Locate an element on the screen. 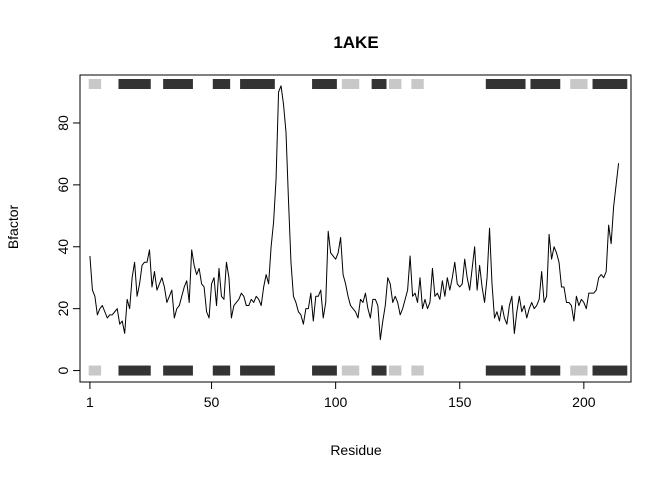 This screenshot has width=672, height=480. x-tick-label-50: 50 is located at coordinates (212, 402).